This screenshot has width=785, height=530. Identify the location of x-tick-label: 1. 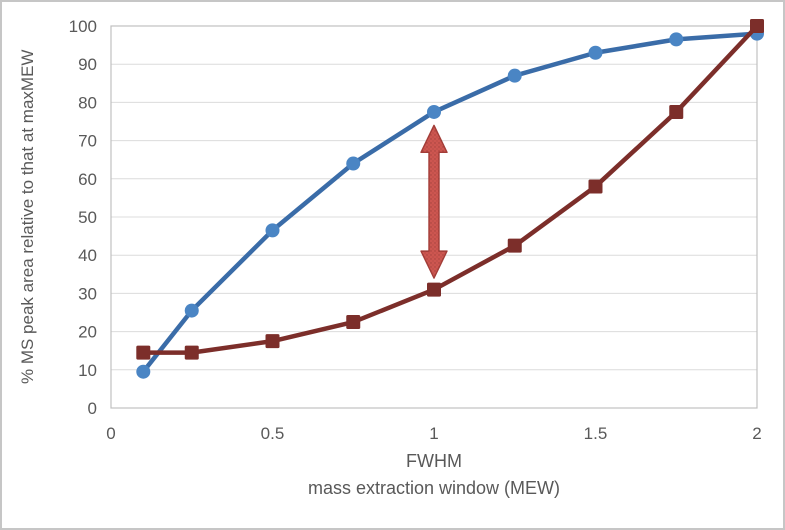
(433, 433).